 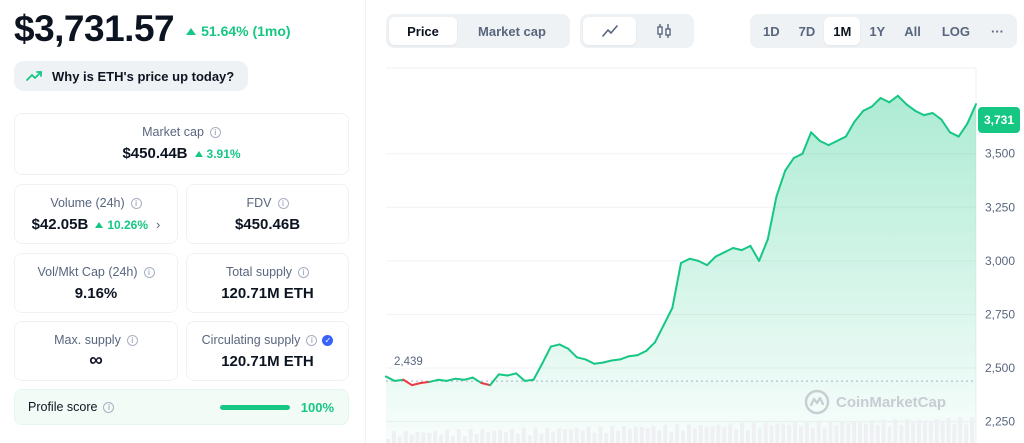 What do you see at coordinates (956, 31) in the screenshot?
I see `log-scale-toggle: LOG` at bounding box center [956, 31].